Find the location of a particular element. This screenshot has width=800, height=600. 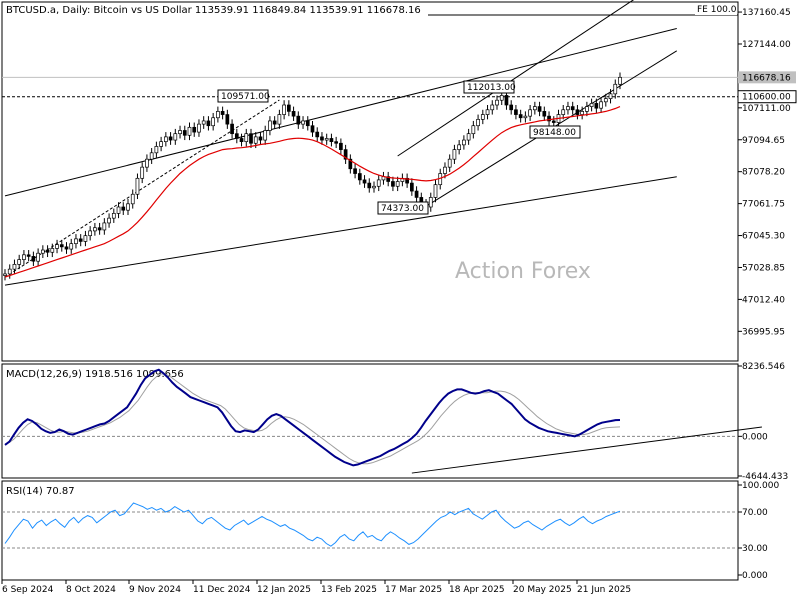

y-tick-label: -4644.433 is located at coordinates (765, 477).